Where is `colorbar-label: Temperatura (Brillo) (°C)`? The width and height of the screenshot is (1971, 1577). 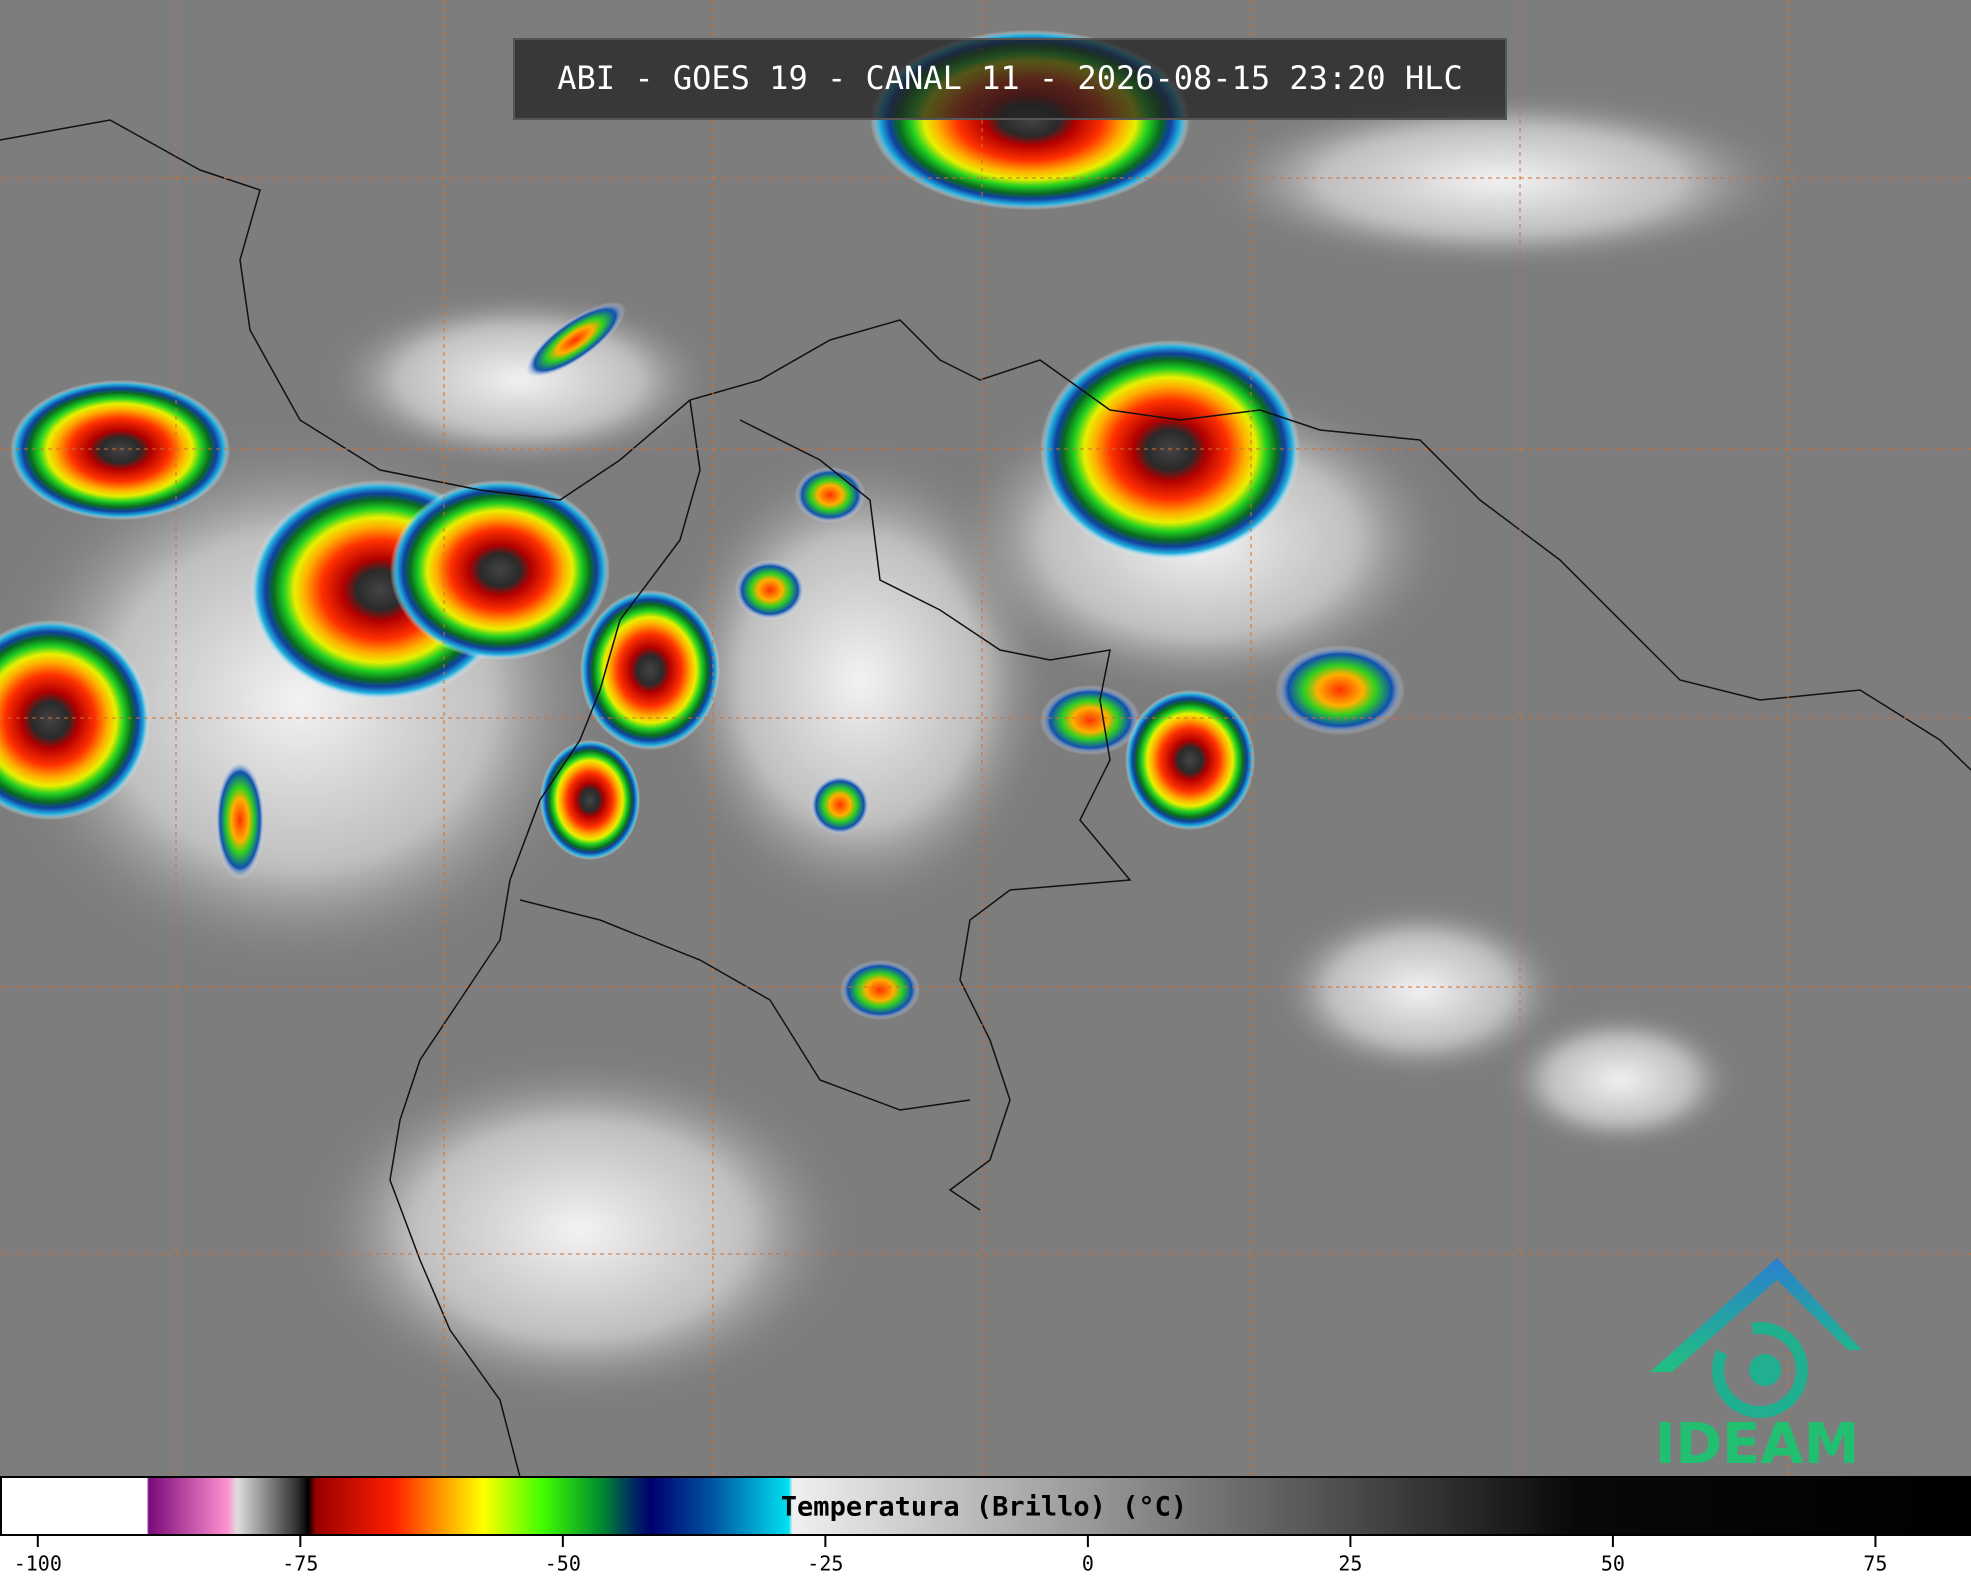
colorbar-label: Temperatura (Brillo) (°C) is located at coordinates (984, 1507).